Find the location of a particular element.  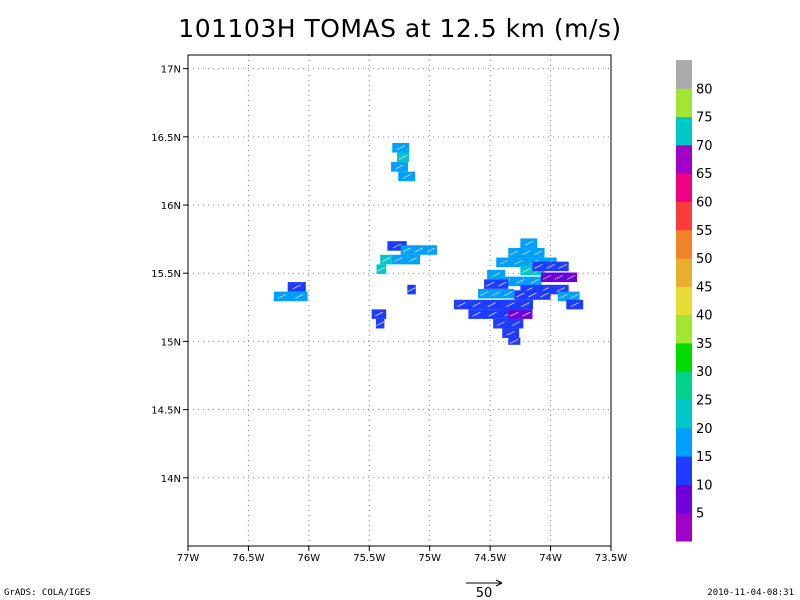

y-tick-label: 14N is located at coordinates (171, 479).